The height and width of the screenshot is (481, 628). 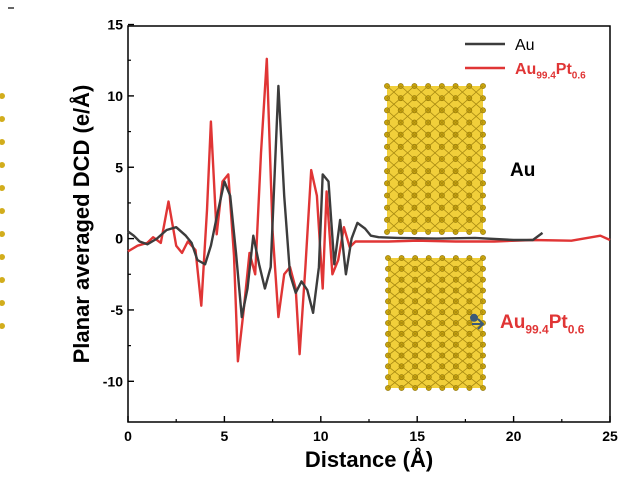 I want to click on x-tick-label: 25, so click(x=610, y=436).